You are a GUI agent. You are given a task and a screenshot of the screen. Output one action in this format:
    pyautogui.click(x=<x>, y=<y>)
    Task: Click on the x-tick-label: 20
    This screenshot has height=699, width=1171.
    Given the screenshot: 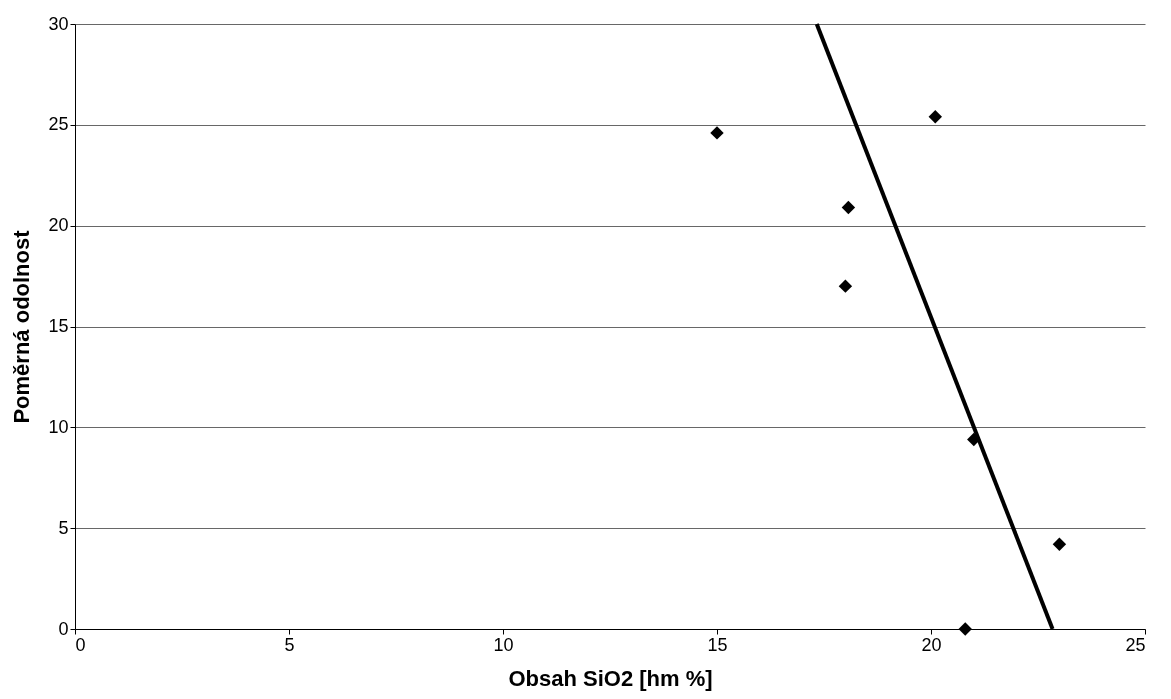 What is the action you would take?
    pyautogui.click(x=931, y=644)
    